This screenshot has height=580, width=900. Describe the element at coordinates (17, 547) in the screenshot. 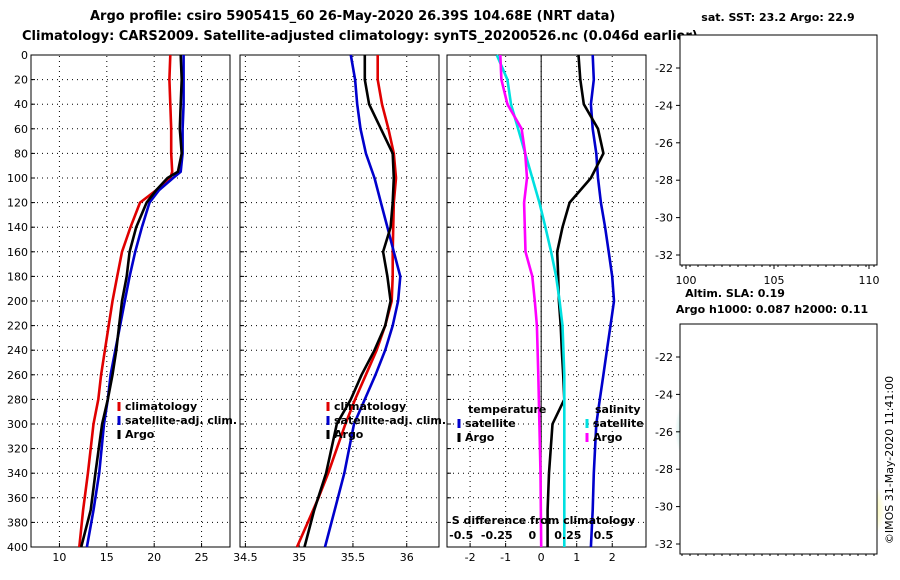

I see `depth-tick-label: 400` at that location.